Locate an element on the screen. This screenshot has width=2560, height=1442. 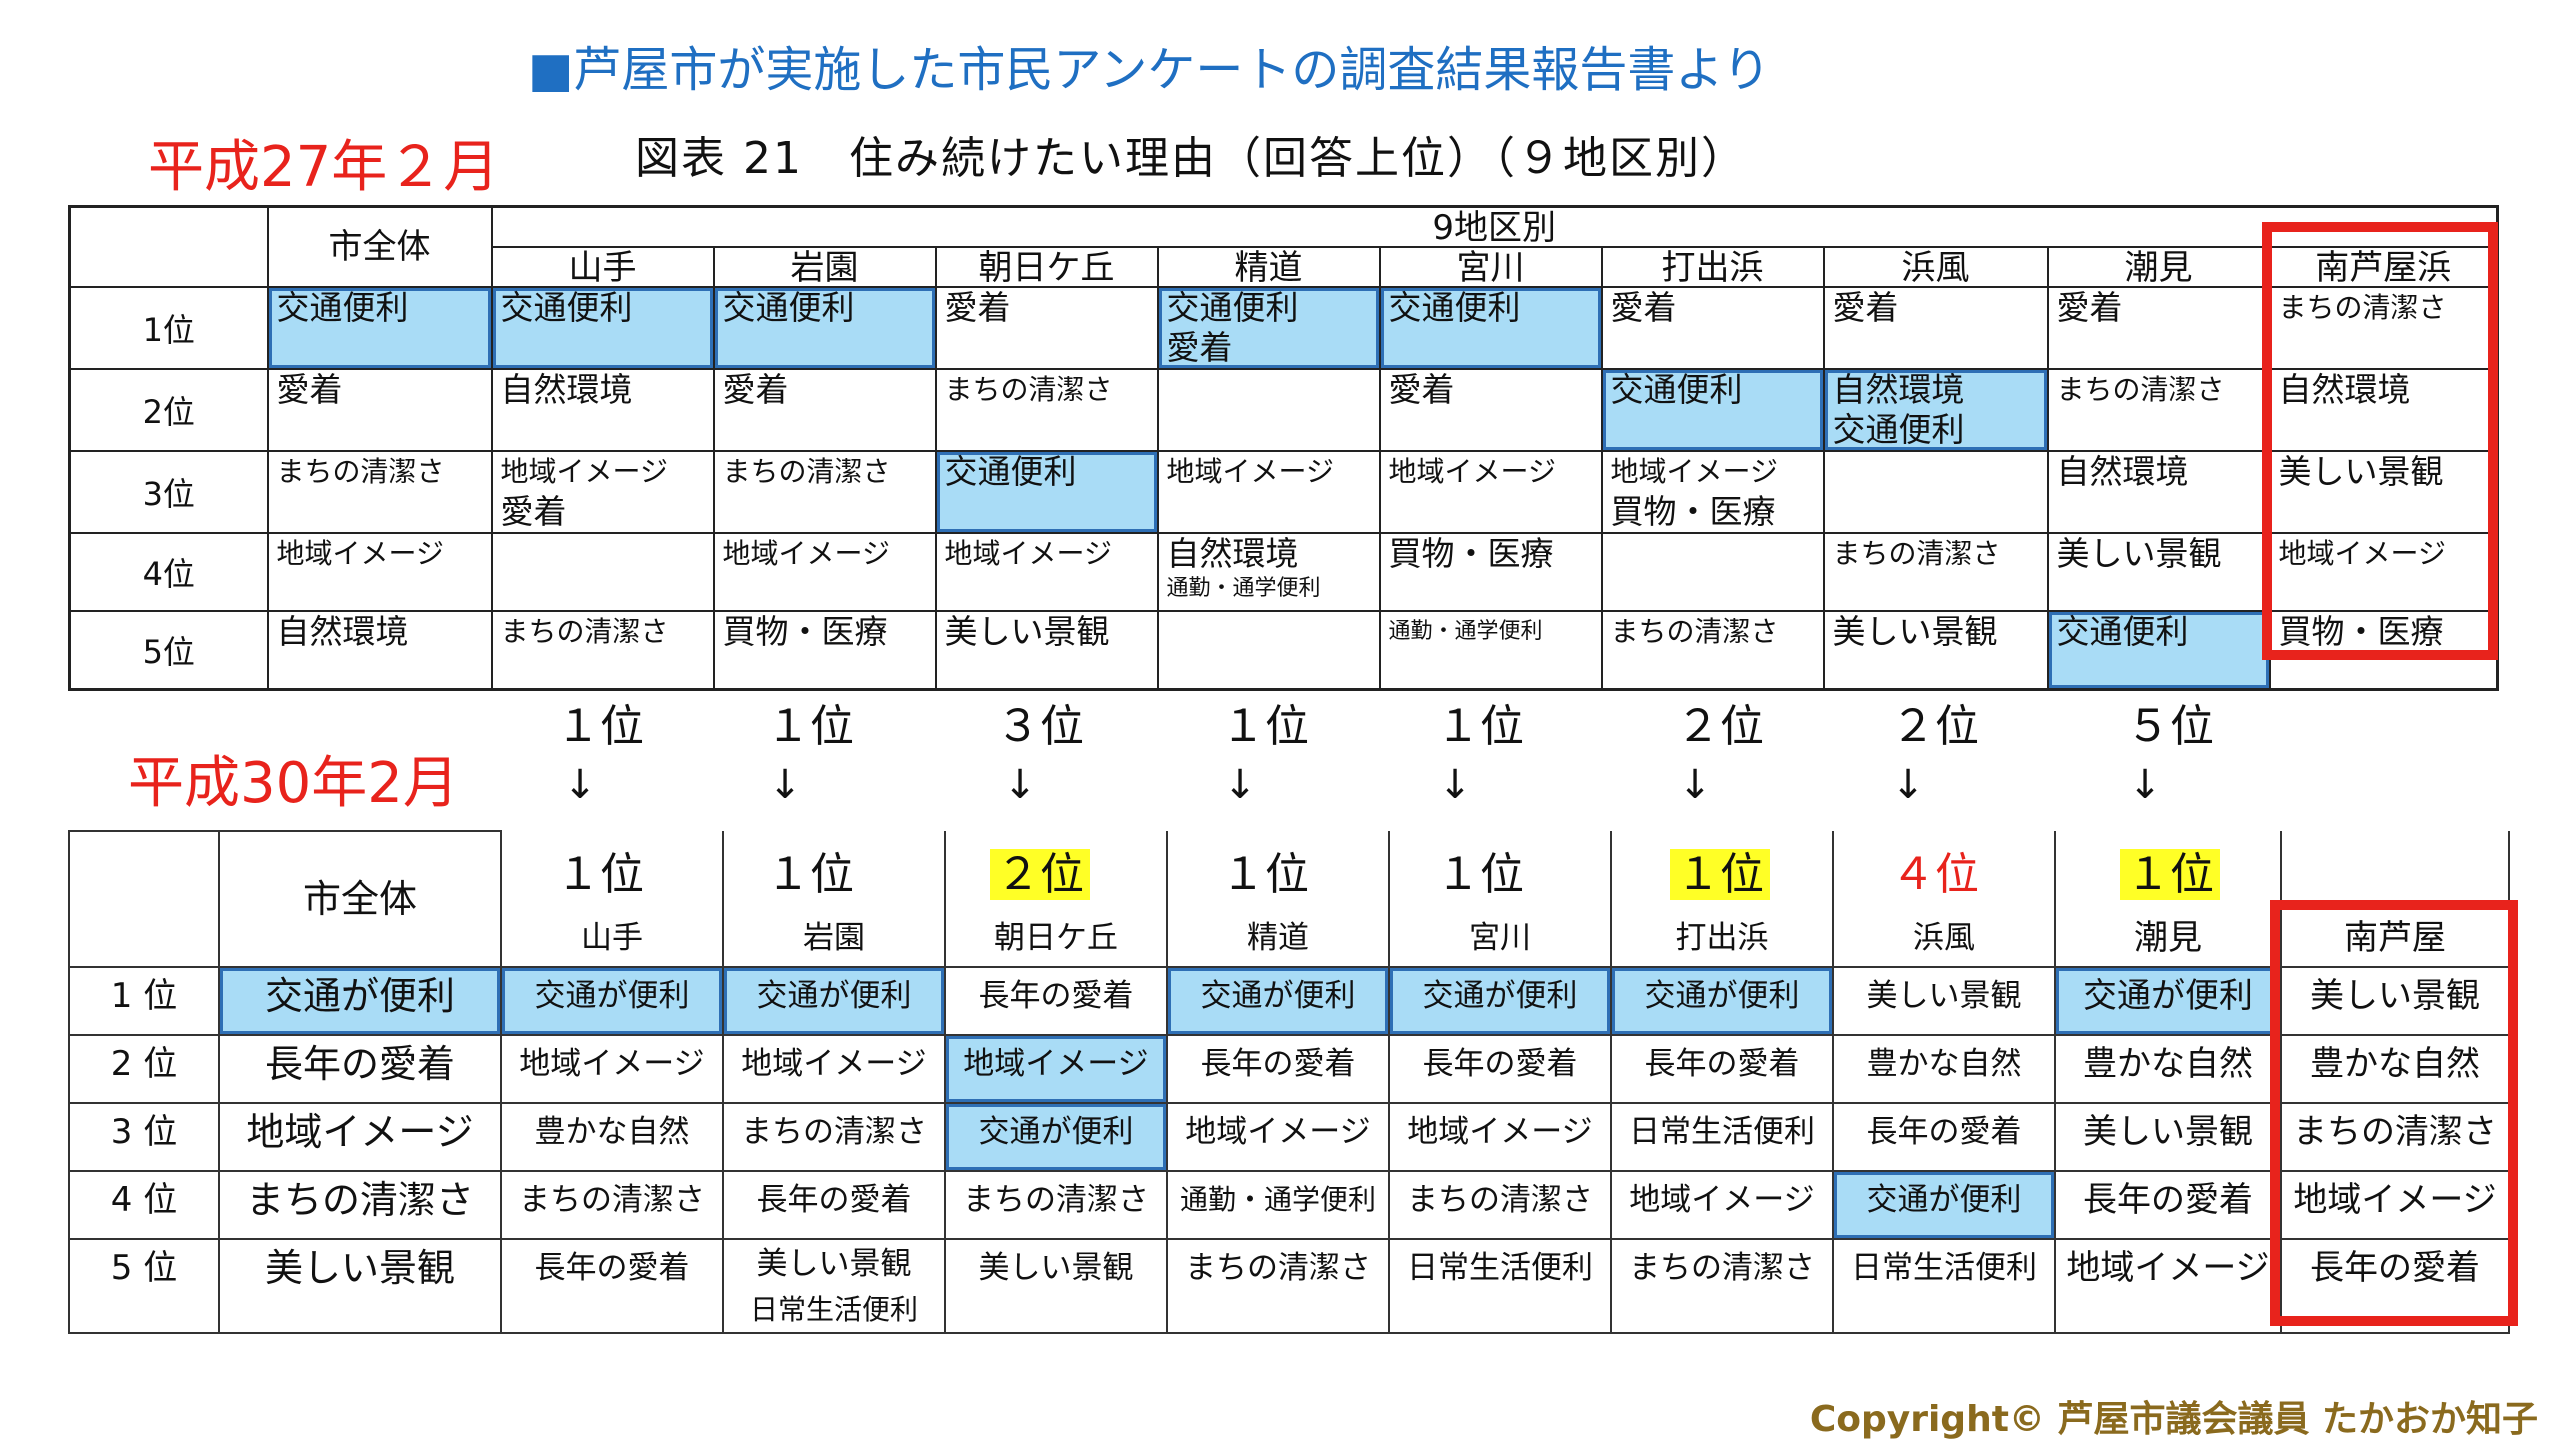
city-cell: 交通が便利 is located at coordinates (360, 1001).